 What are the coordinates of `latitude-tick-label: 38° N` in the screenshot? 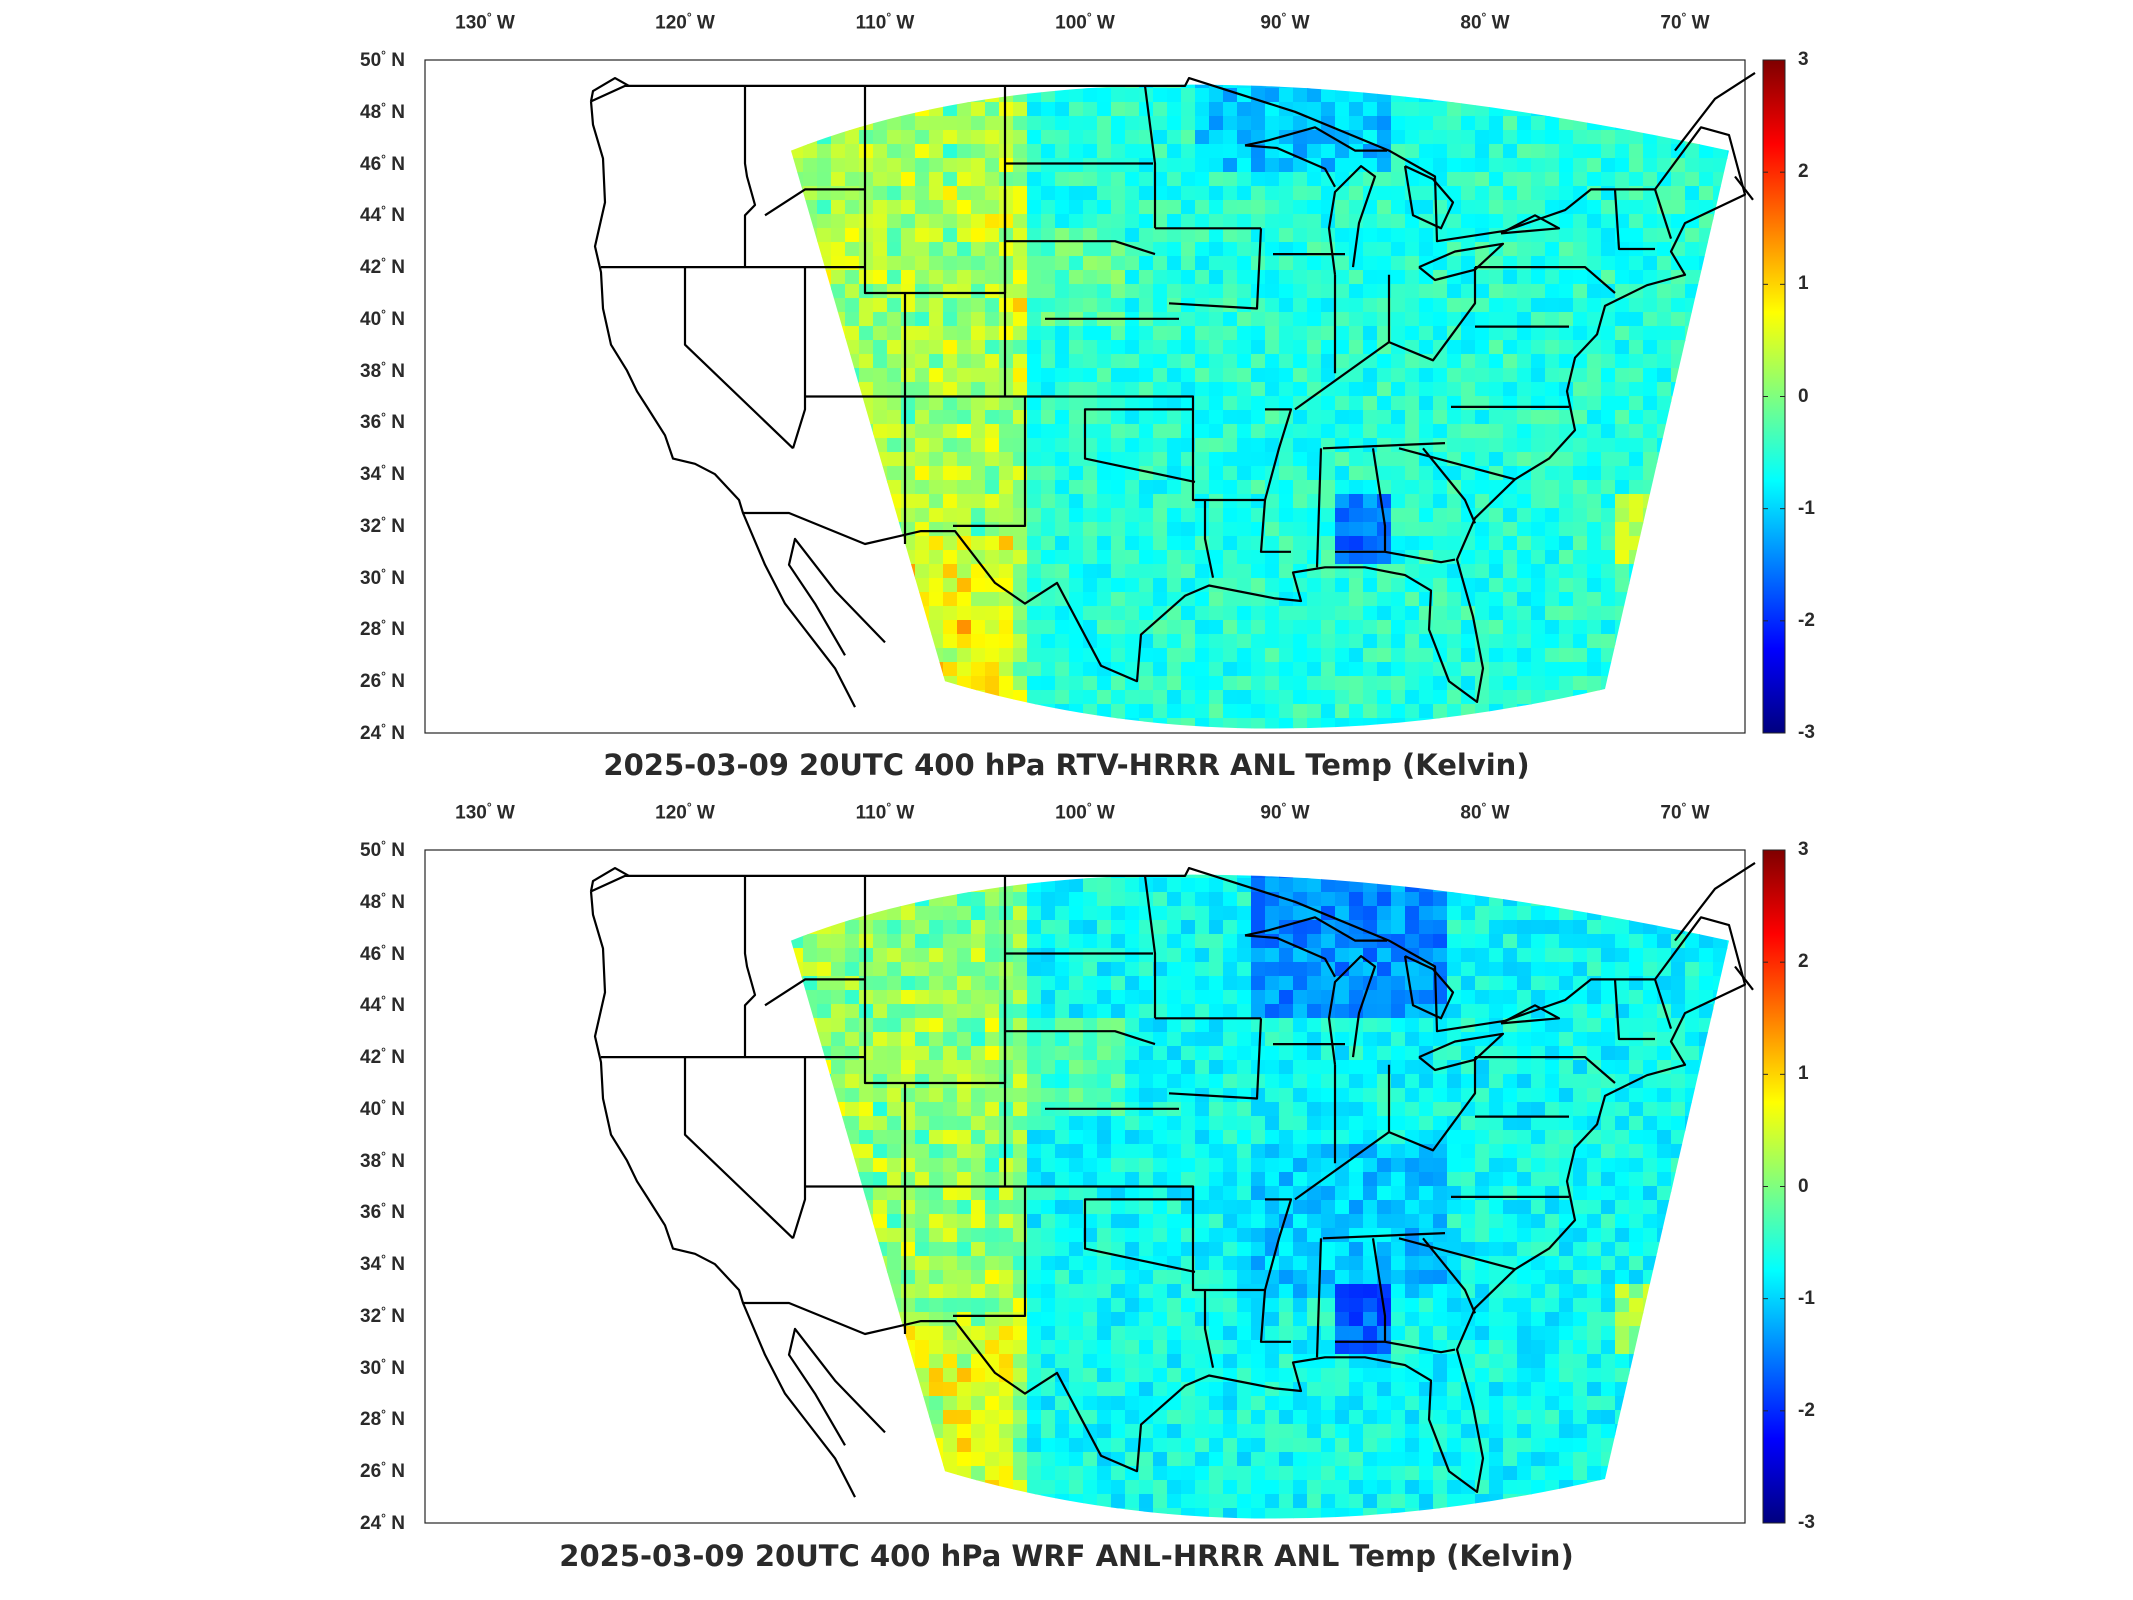 It's located at (382, 370).